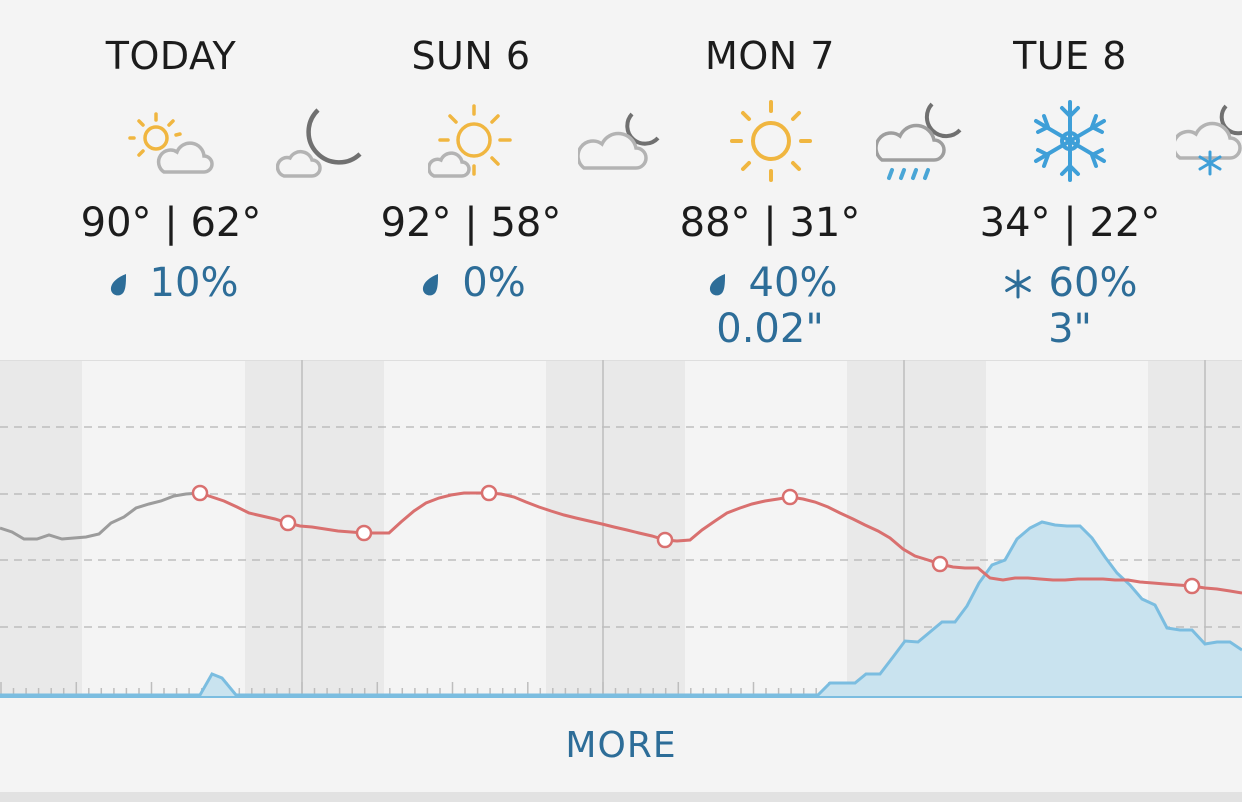 Image resolution: width=1242 pixels, height=802 pixels. I want to click on partly-cloudy-day-icon, so click(171, 143).